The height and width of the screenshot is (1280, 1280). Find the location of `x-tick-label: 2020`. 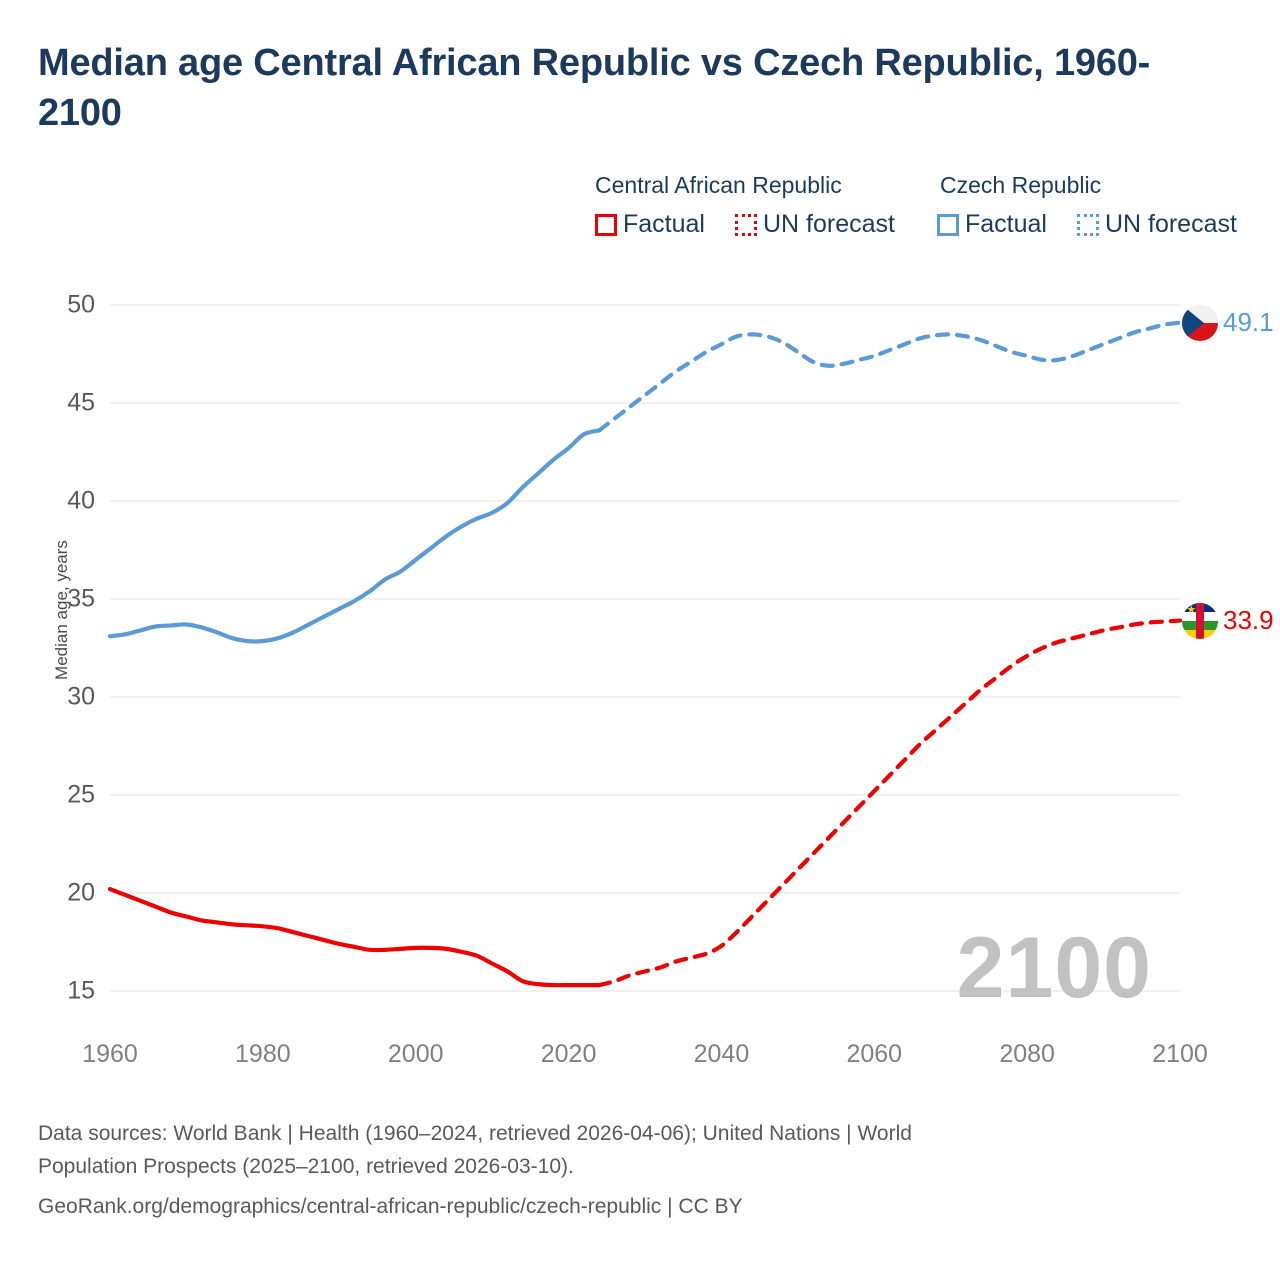

x-tick-label: 2020 is located at coordinates (568, 1054).